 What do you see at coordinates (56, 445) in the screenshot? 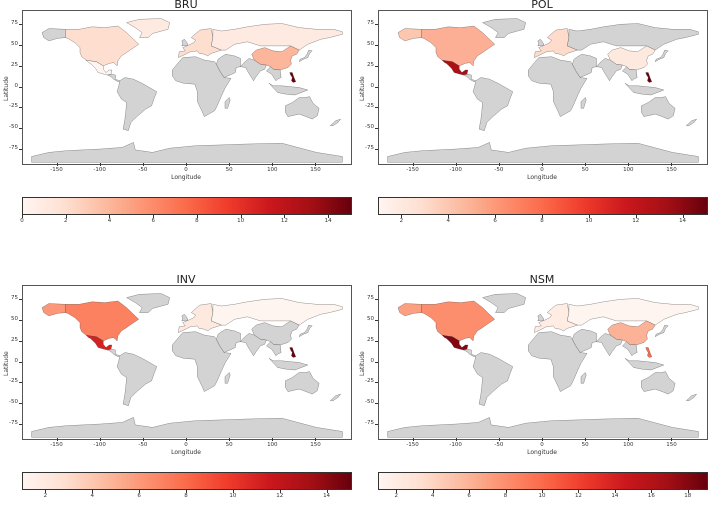
I see `x-tick-label: -150` at bounding box center [56, 445].